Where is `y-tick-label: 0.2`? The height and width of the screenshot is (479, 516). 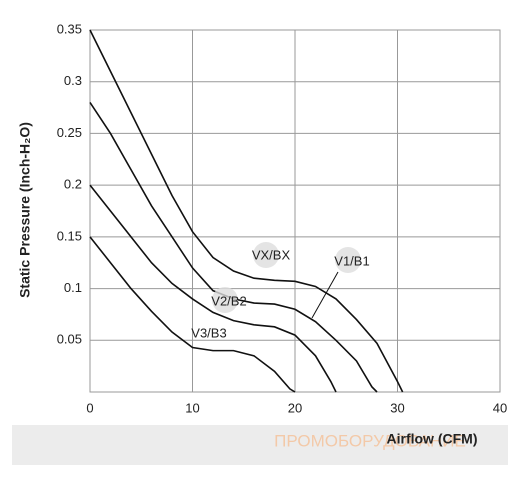 y-tick-label: 0.2 is located at coordinates (73, 184).